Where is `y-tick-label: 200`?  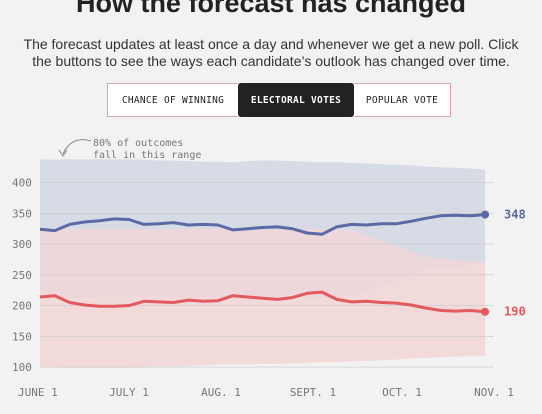
y-tick-label: 200 is located at coordinates (22, 306).